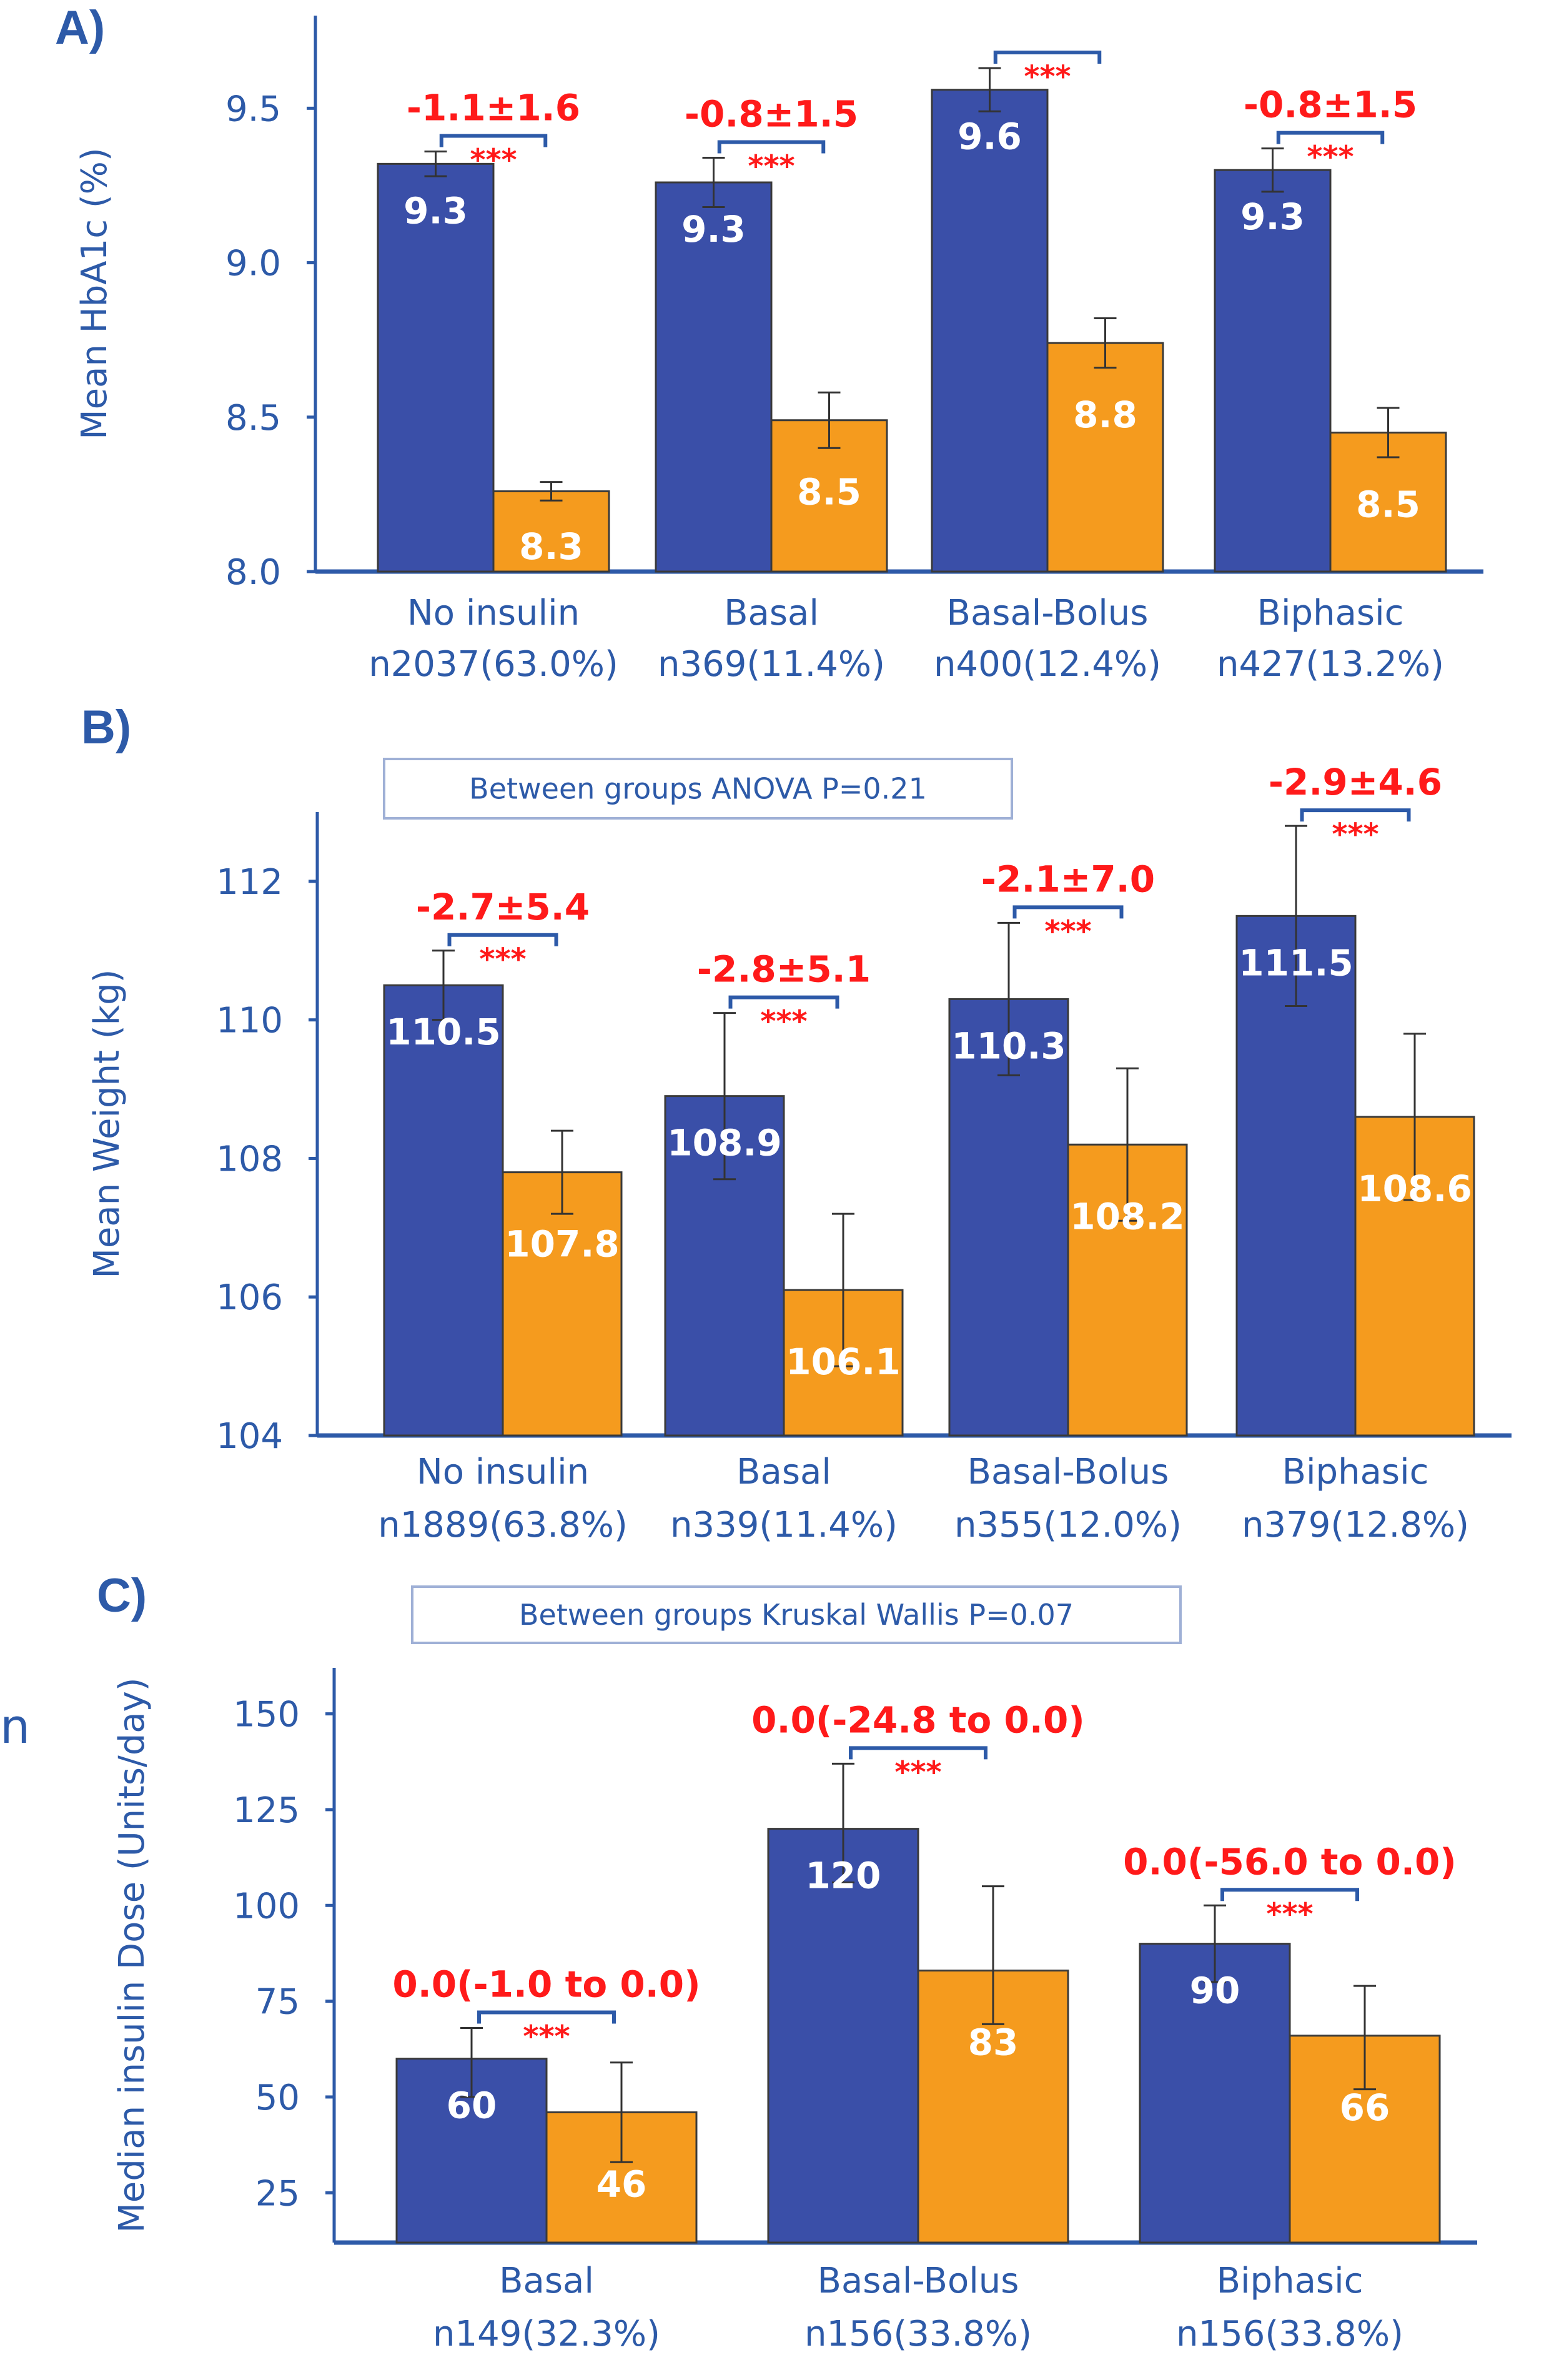 This screenshot has height=2380, width=1544. What do you see at coordinates (132, 1955) in the screenshot?
I see `y-axis-label: Median insulin Dose (Units/day)` at bounding box center [132, 1955].